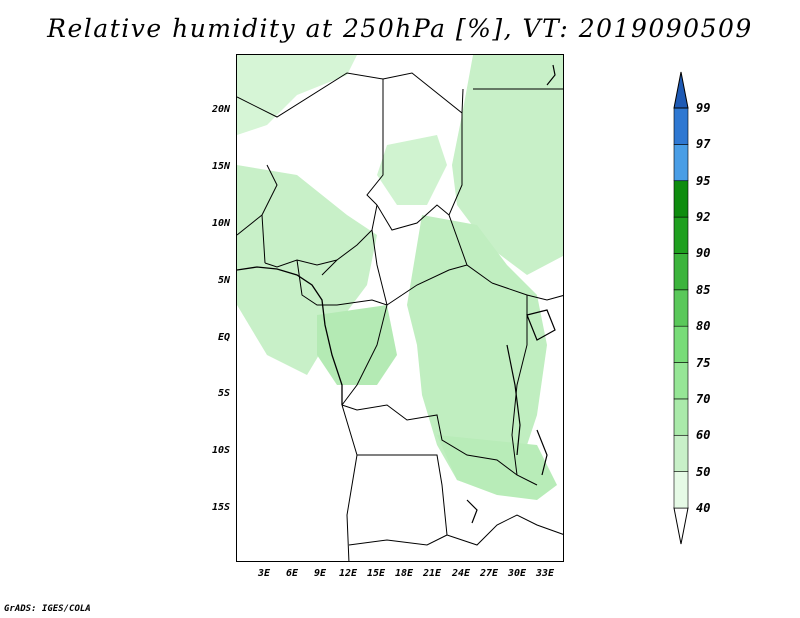 This screenshot has height=618, width=800. I want to click on humidity-field-central, so click(477, 352).